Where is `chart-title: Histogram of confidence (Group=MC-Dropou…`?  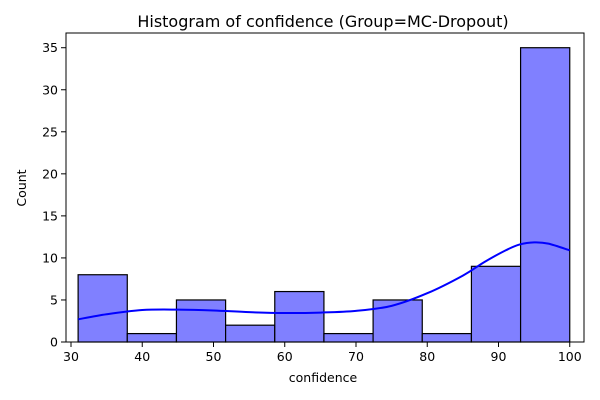
chart-title: Histogram of confidence (Group=MC-Dropou… is located at coordinates (322, 21).